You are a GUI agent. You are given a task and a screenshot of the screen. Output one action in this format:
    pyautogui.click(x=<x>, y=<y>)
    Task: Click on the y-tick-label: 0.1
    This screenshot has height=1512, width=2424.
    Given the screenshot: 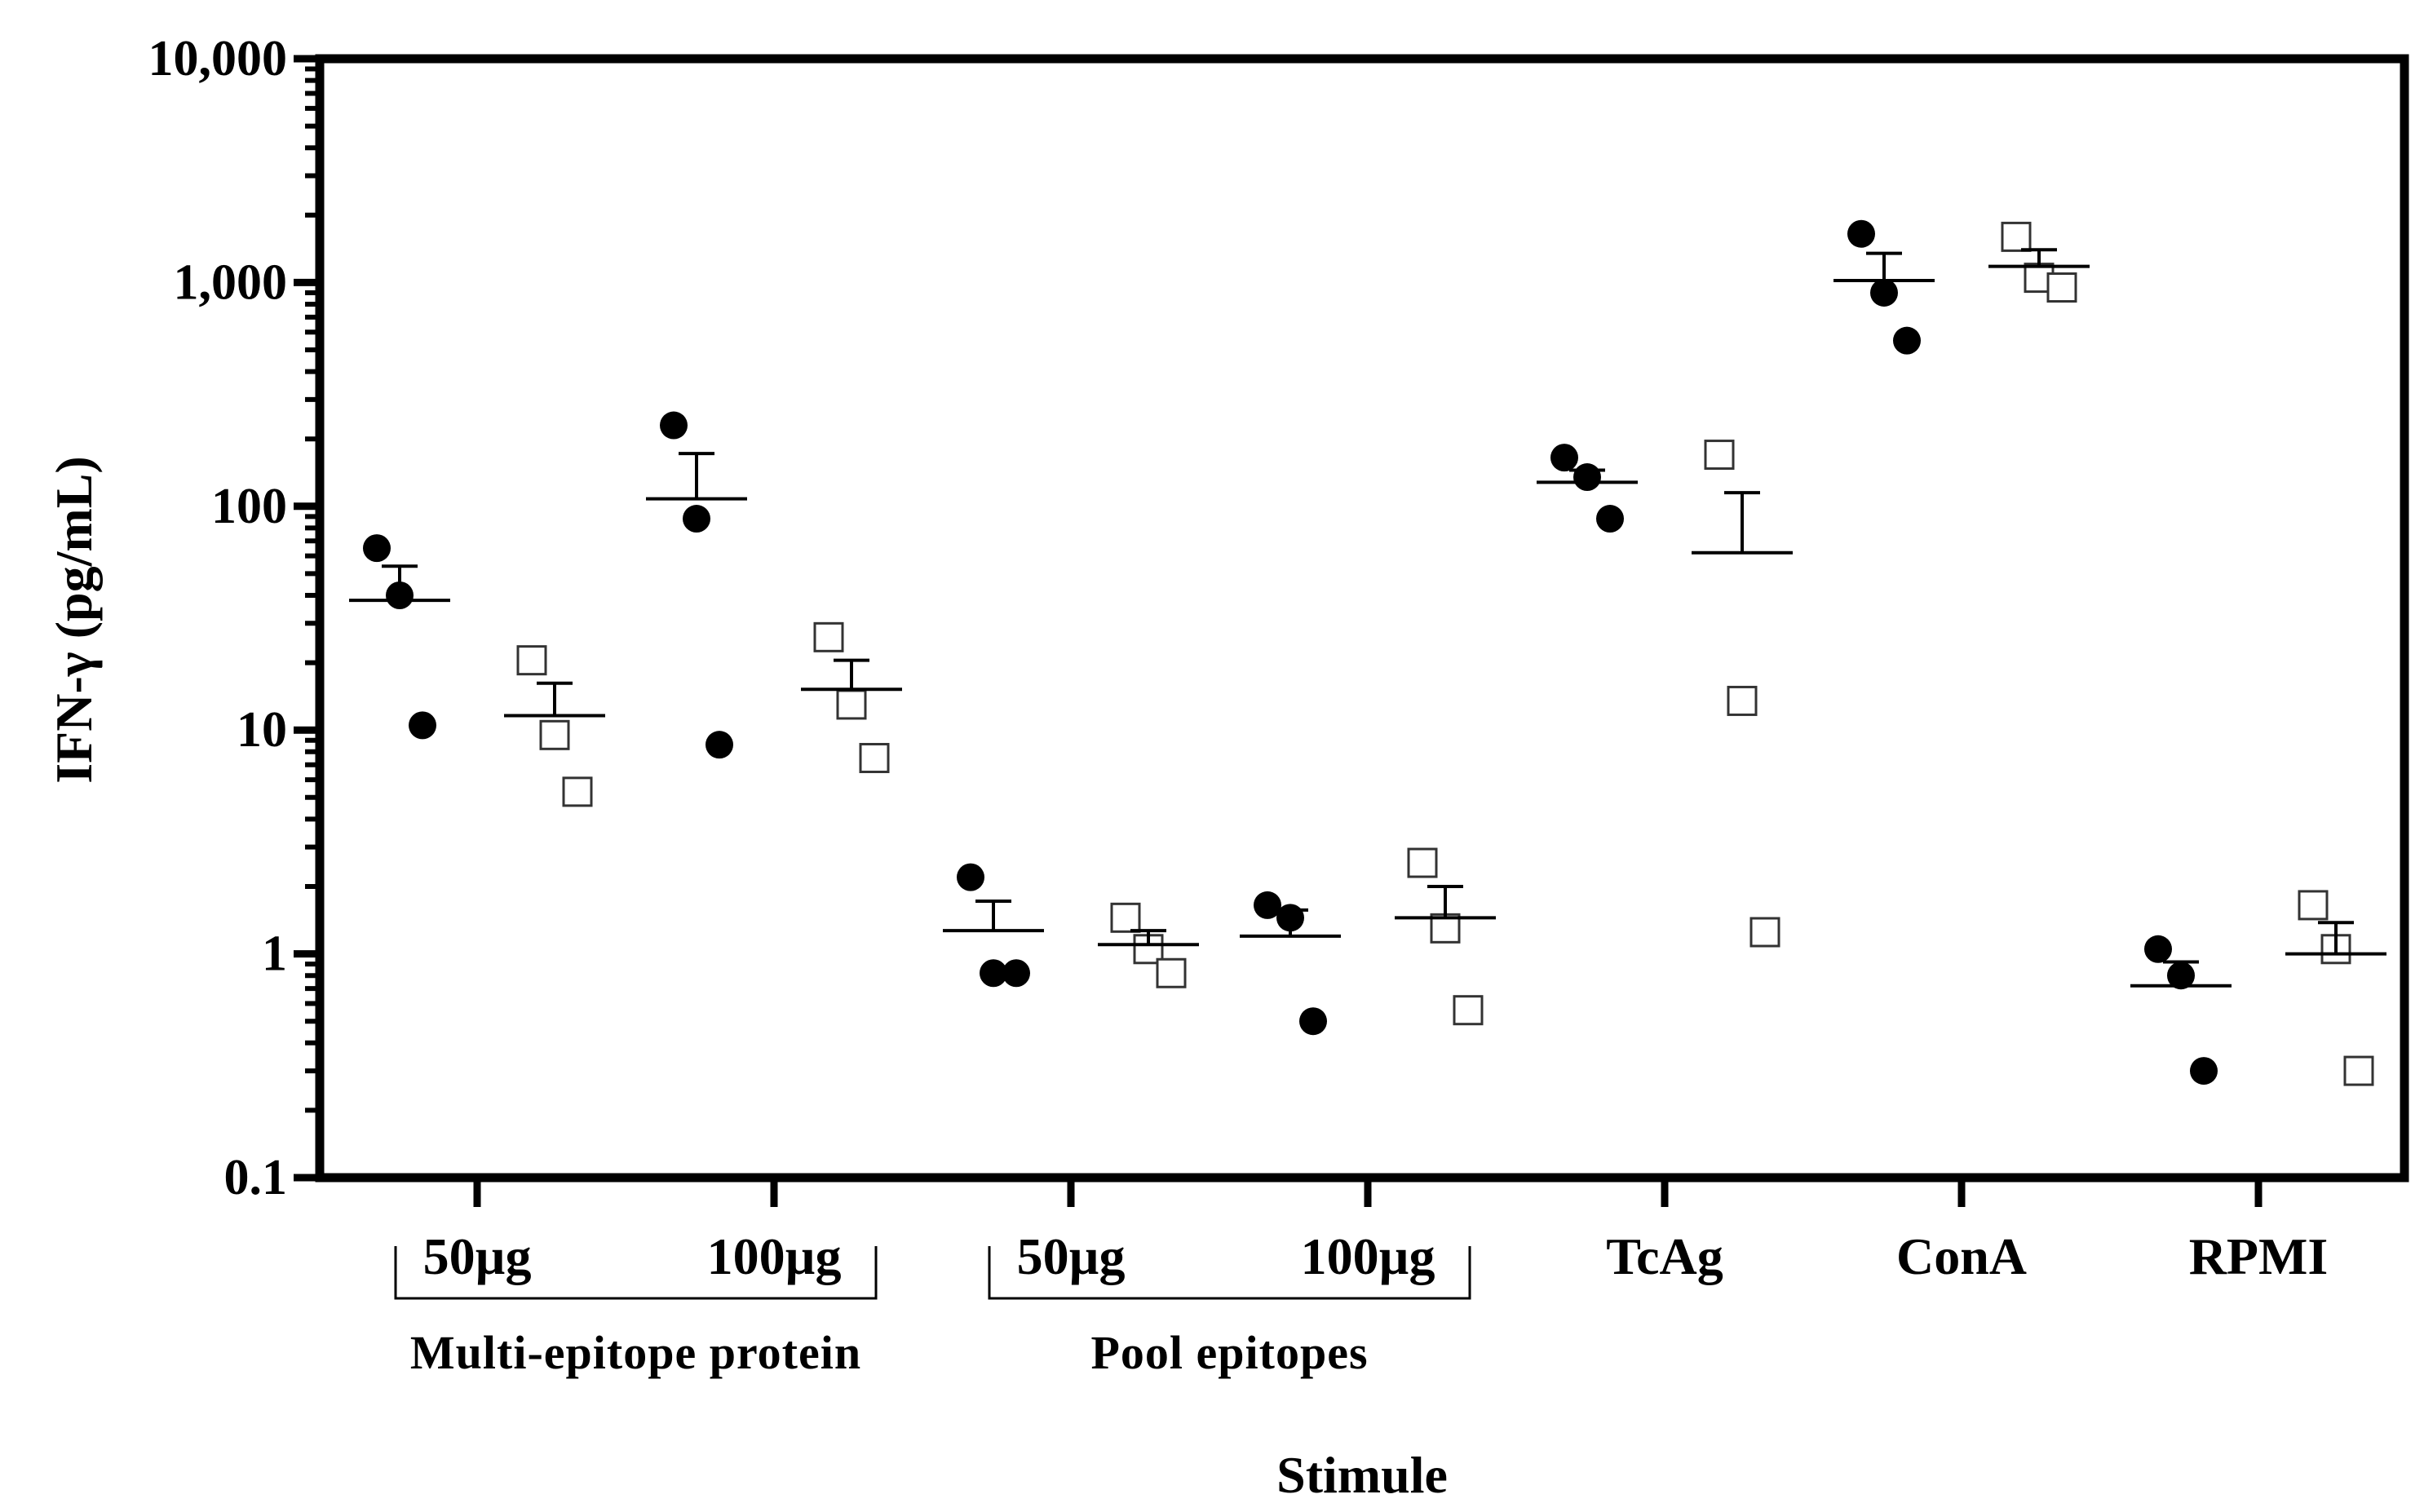 What is the action you would take?
    pyautogui.click(x=256, y=1177)
    